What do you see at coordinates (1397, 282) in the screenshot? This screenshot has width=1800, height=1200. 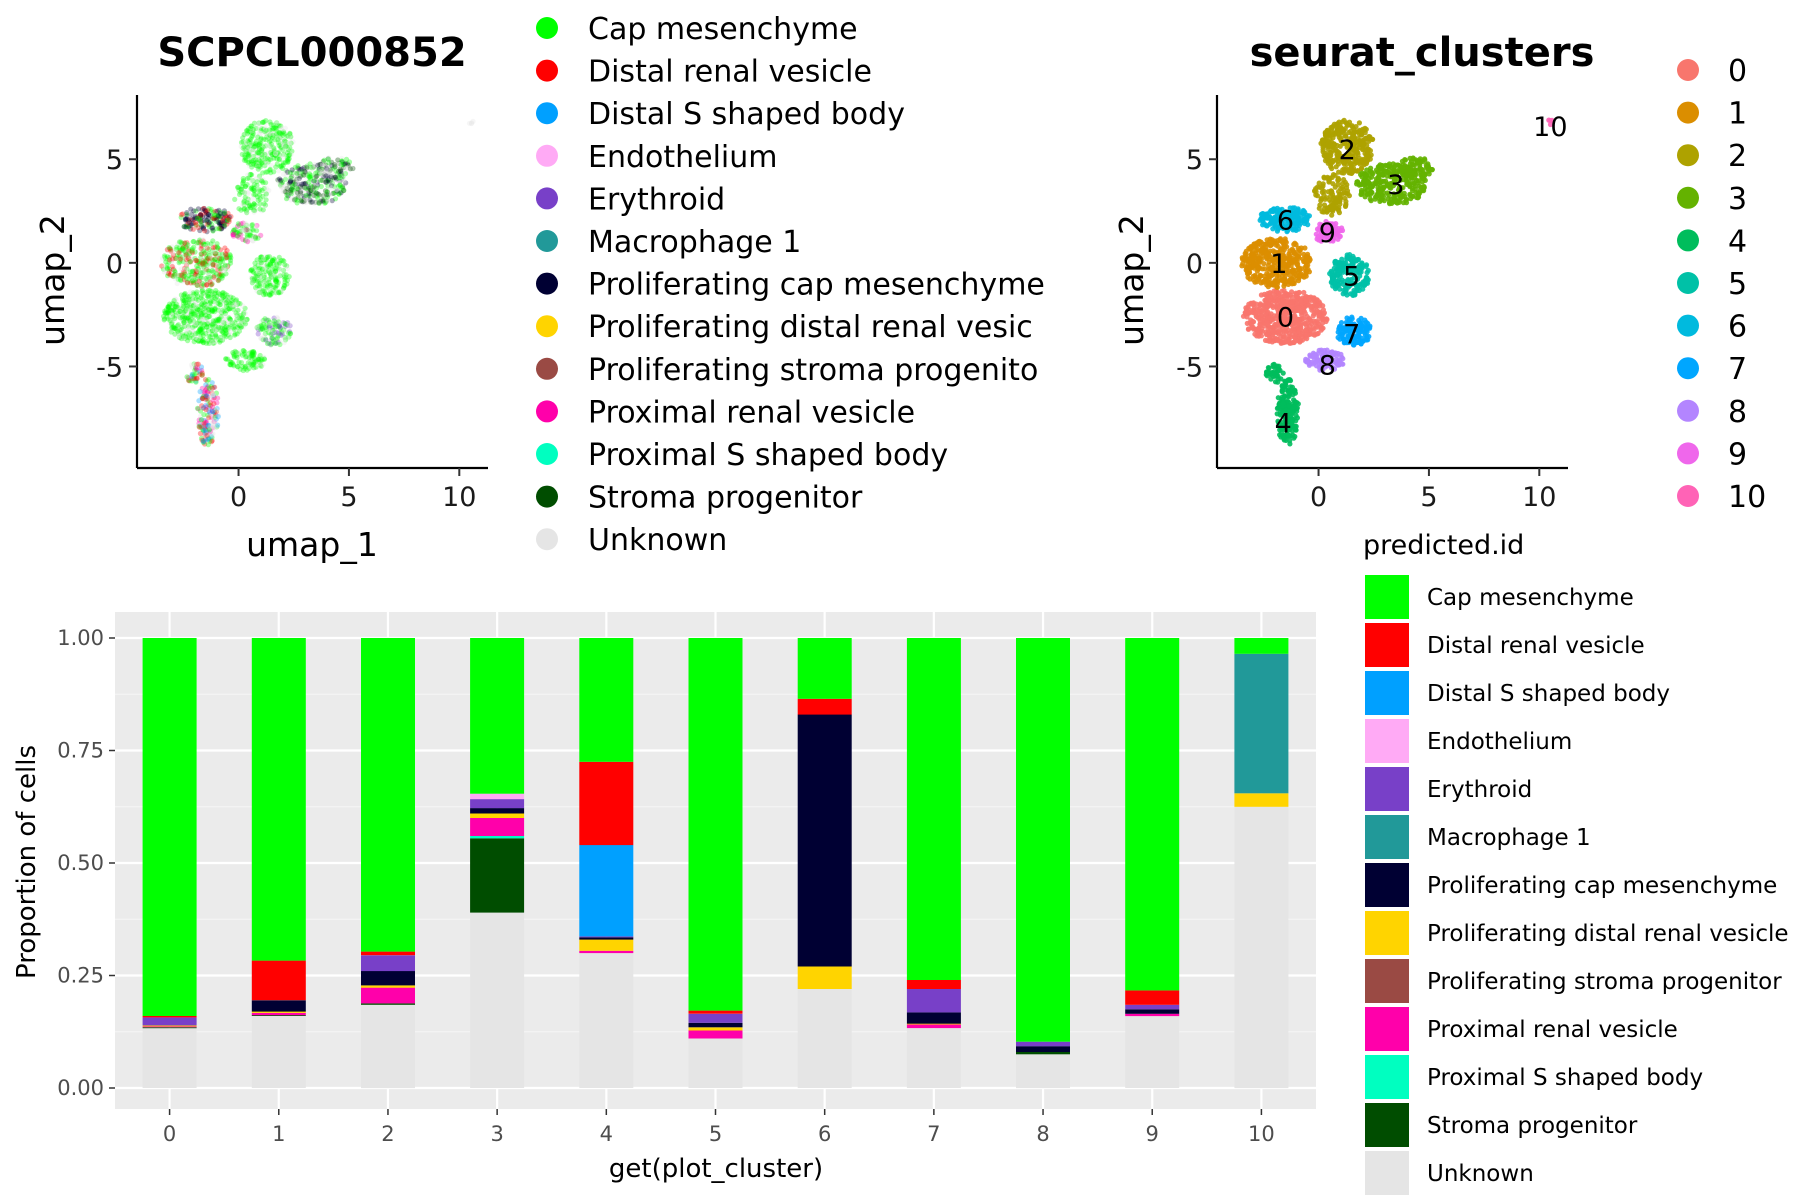 I see `umap-clusters-points` at bounding box center [1397, 282].